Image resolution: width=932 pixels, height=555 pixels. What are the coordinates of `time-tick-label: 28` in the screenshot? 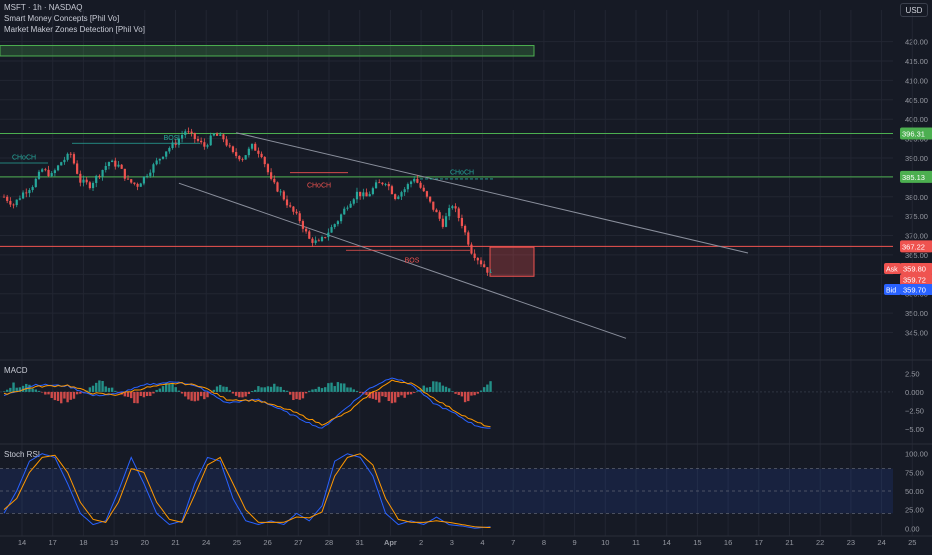 It's located at (329, 542).